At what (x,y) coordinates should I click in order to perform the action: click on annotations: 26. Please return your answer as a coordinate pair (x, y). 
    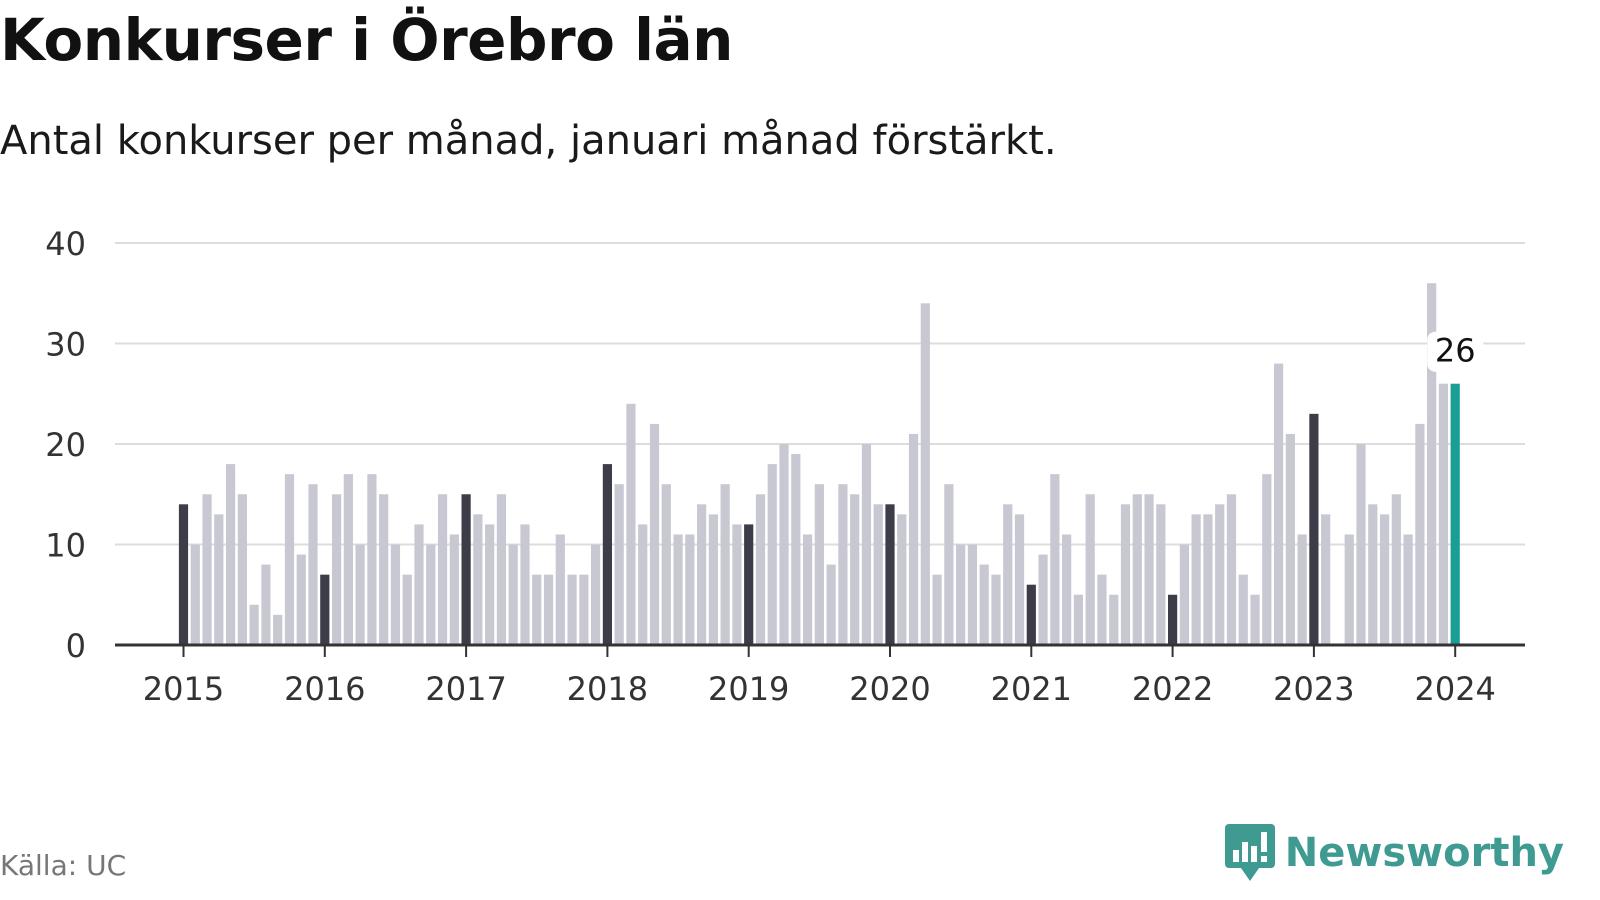
    Looking at the image, I should click on (1455, 351).